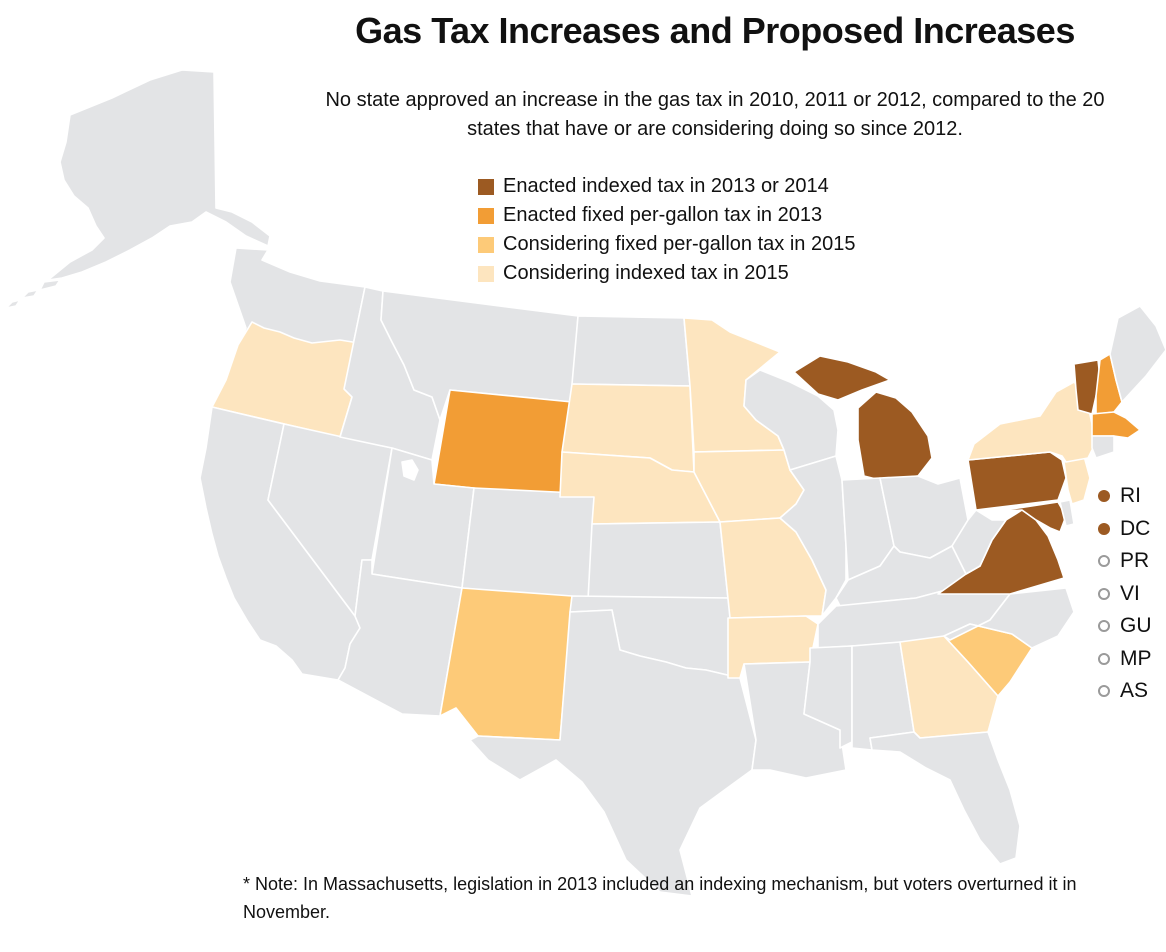 The image size is (1166, 952). What do you see at coordinates (613, 753) in the screenshot?
I see `state-TX` at bounding box center [613, 753].